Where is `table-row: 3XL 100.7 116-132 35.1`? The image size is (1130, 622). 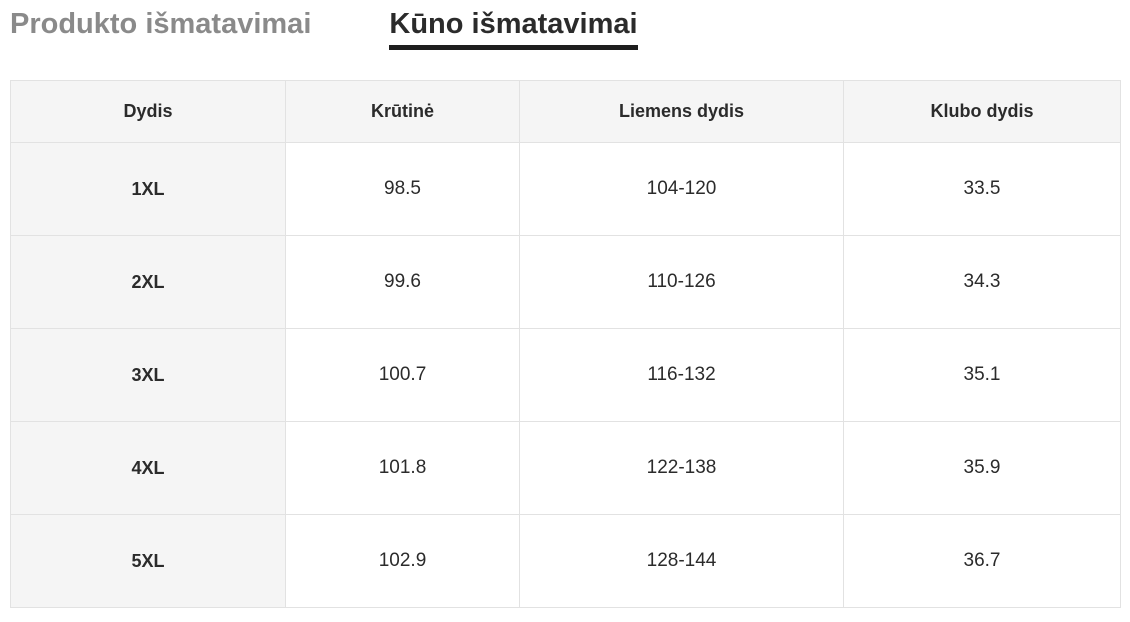
table-row: 3XL 100.7 116-132 35.1 is located at coordinates (565, 375).